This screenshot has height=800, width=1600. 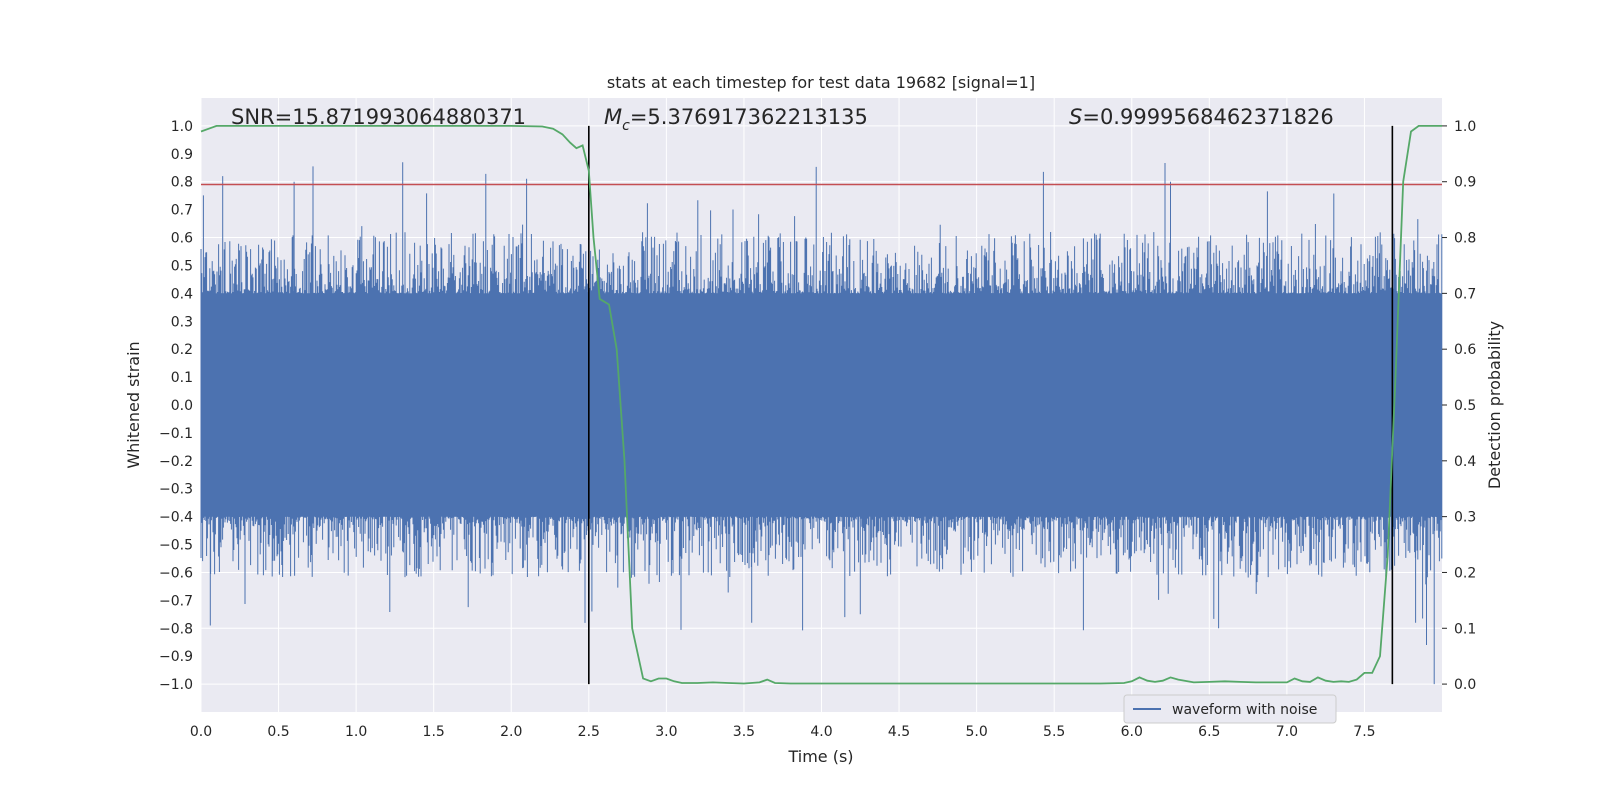 I want to click on y-left-tick-label: −0.6, so click(x=176, y=573).